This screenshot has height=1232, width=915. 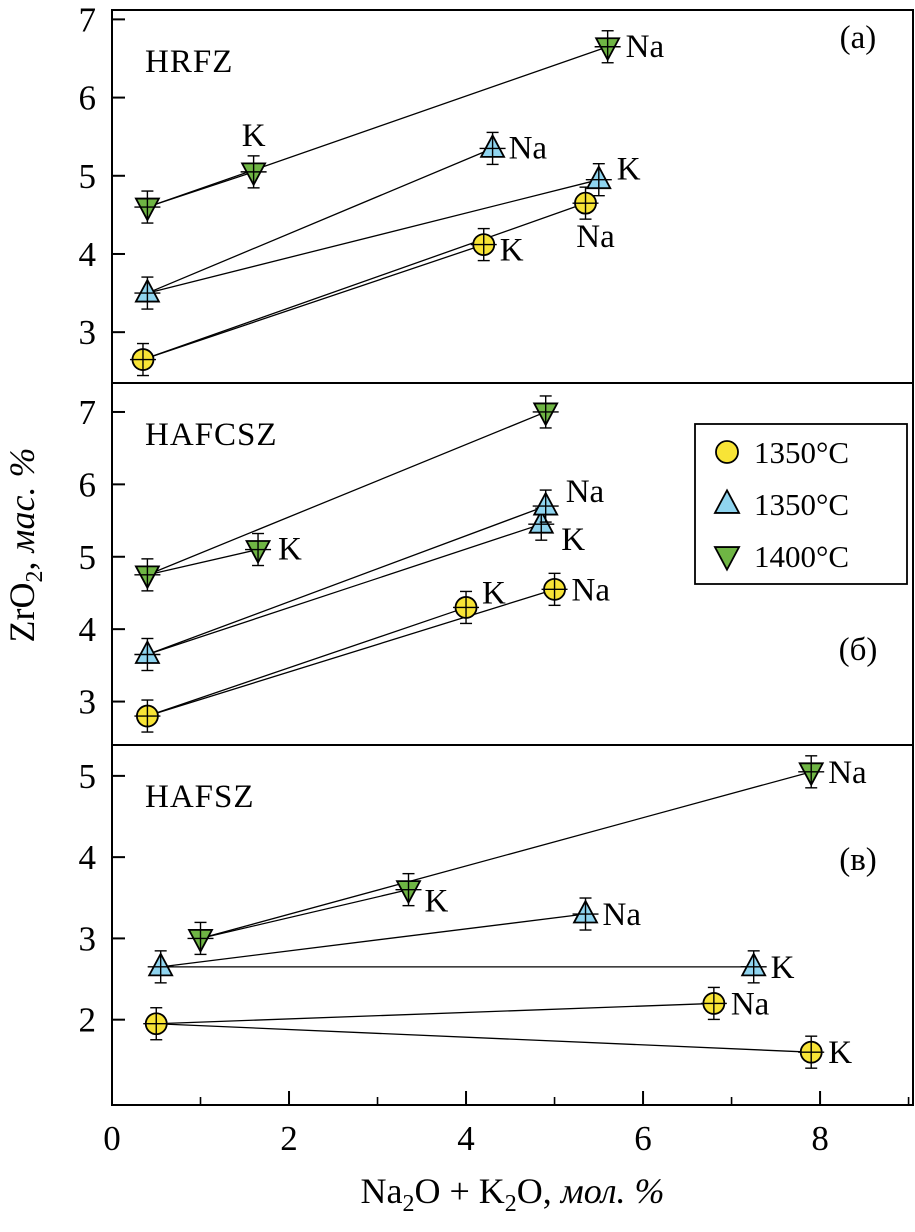 I want to click on panel-title: HAFSZ, so click(x=200, y=797).